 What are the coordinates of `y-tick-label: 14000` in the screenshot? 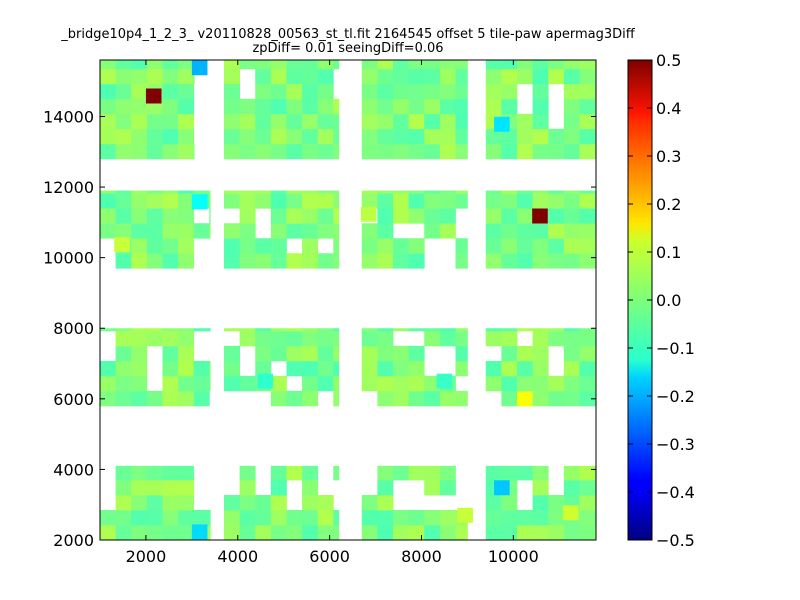 It's located at (68, 116).